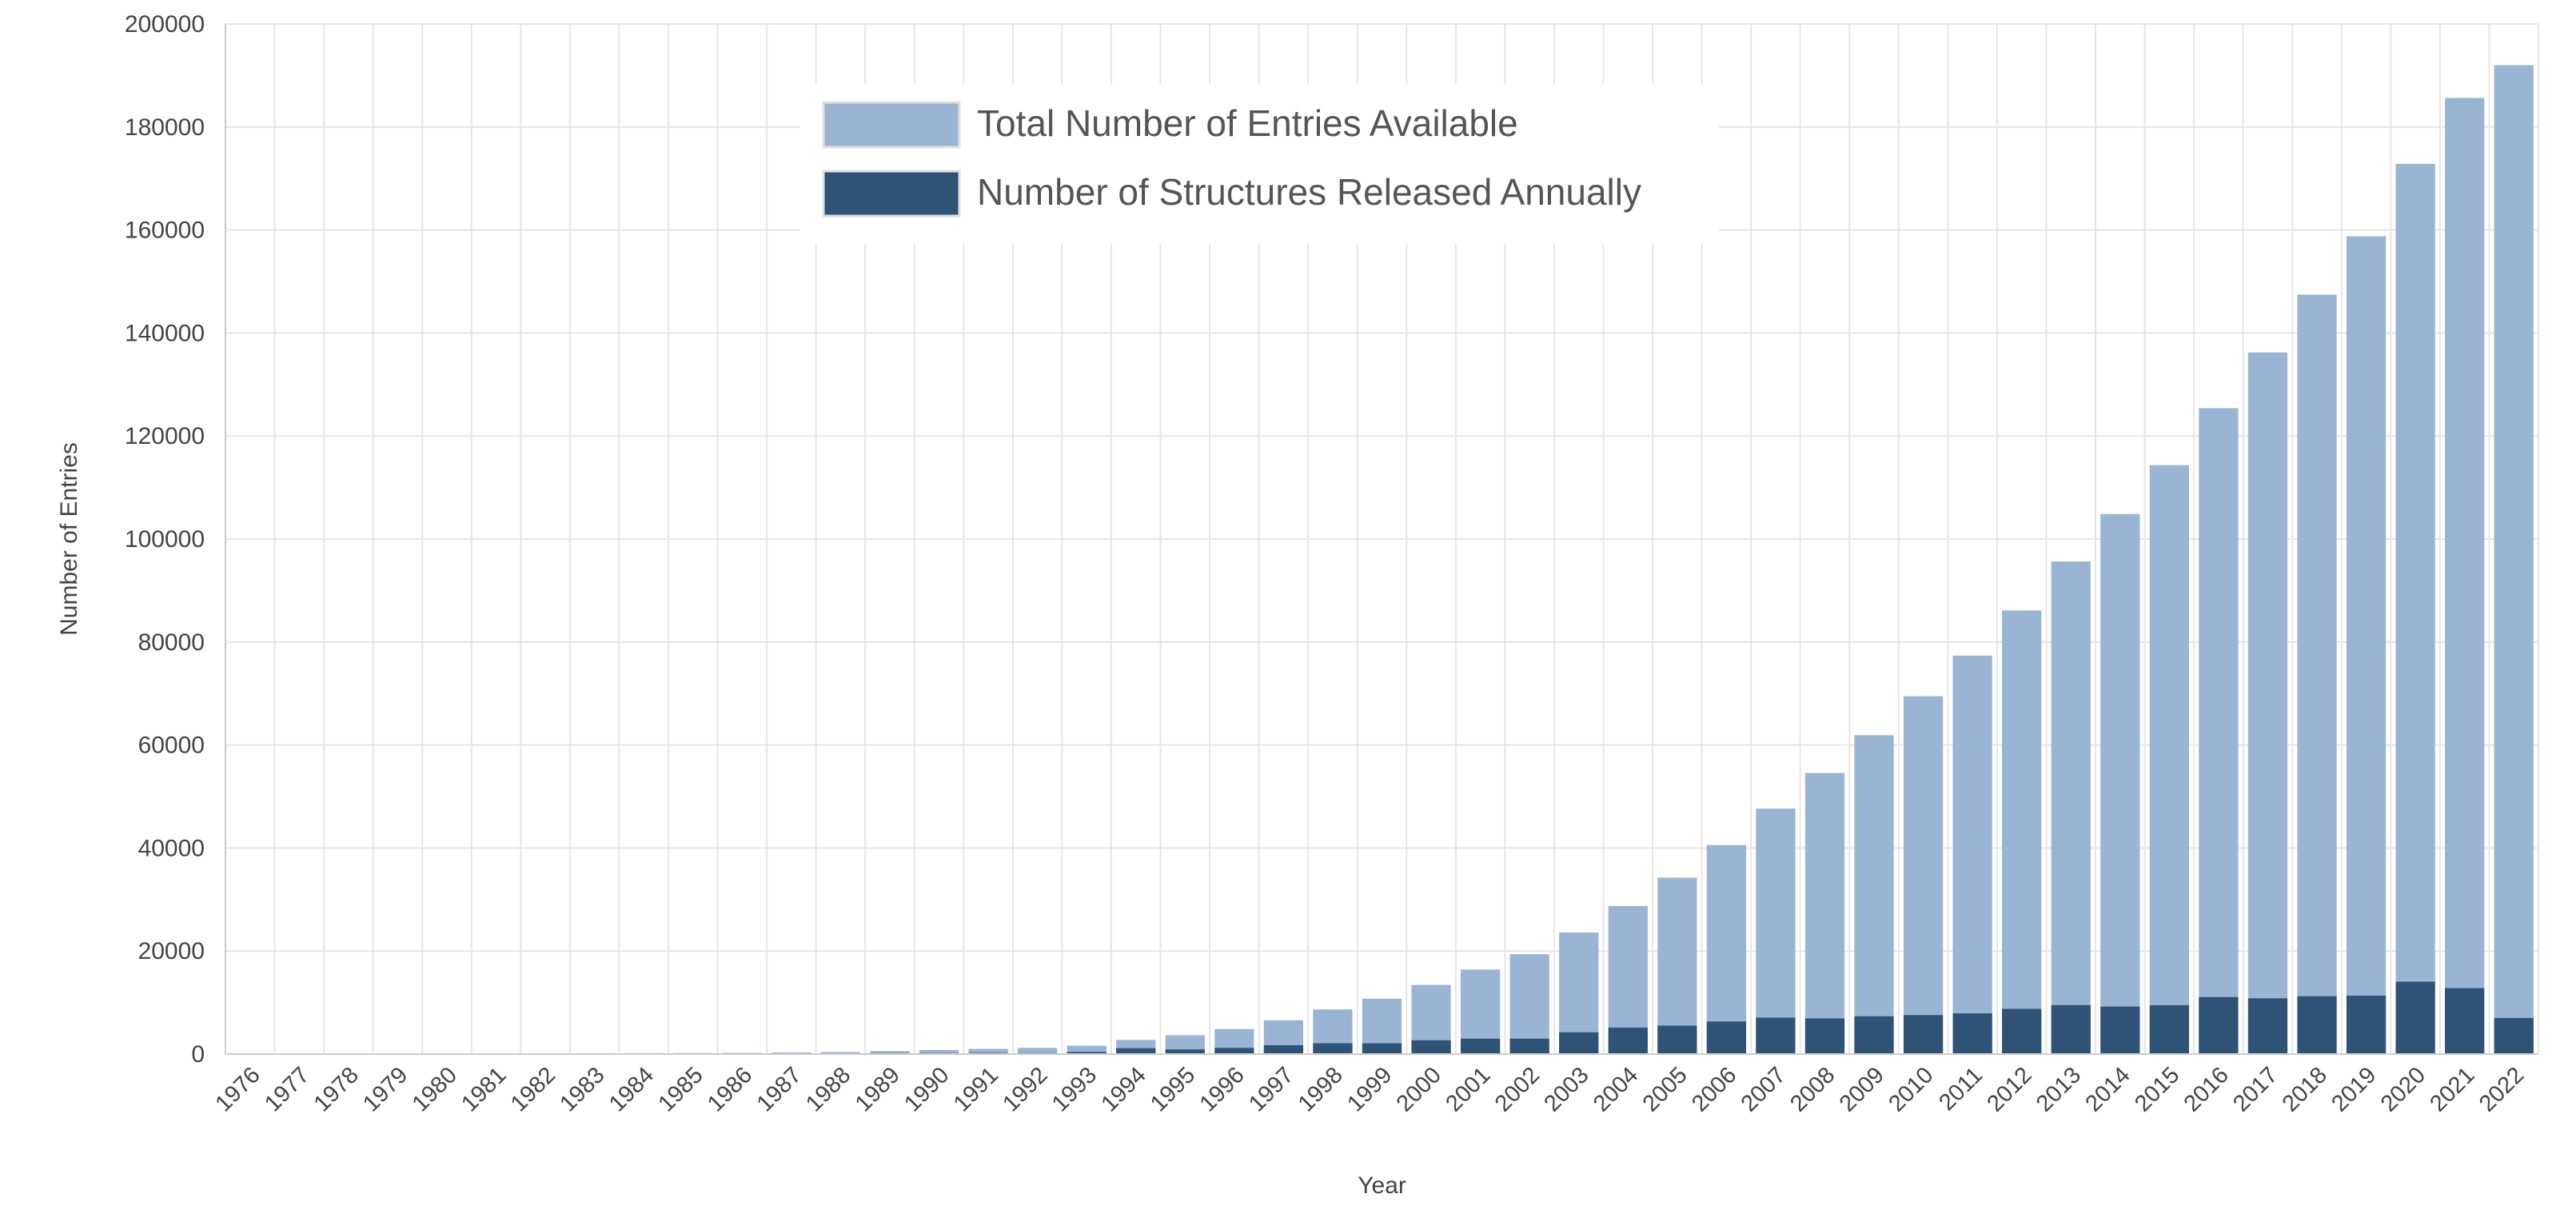  What do you see at coordinates (484, 1089) in the screenshot?
I see `x-tick-label: 1981` at bounding box center [484, 1089].